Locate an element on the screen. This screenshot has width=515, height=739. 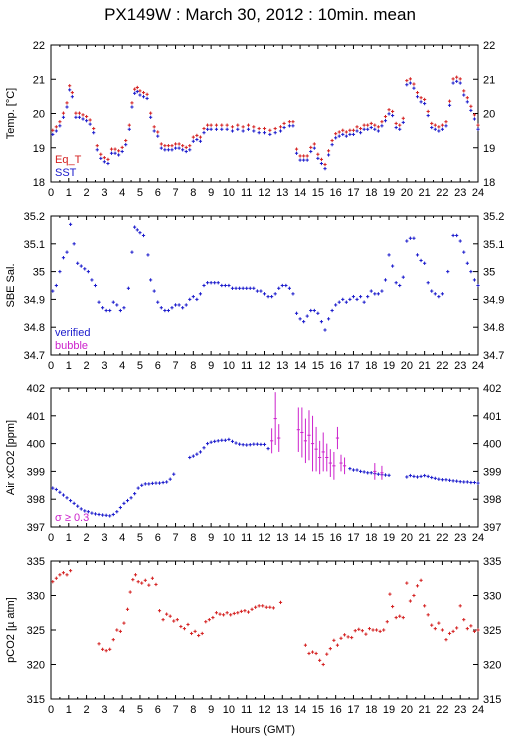
y-tick-label-left: 34.9 is located at coordinates (34, 300).